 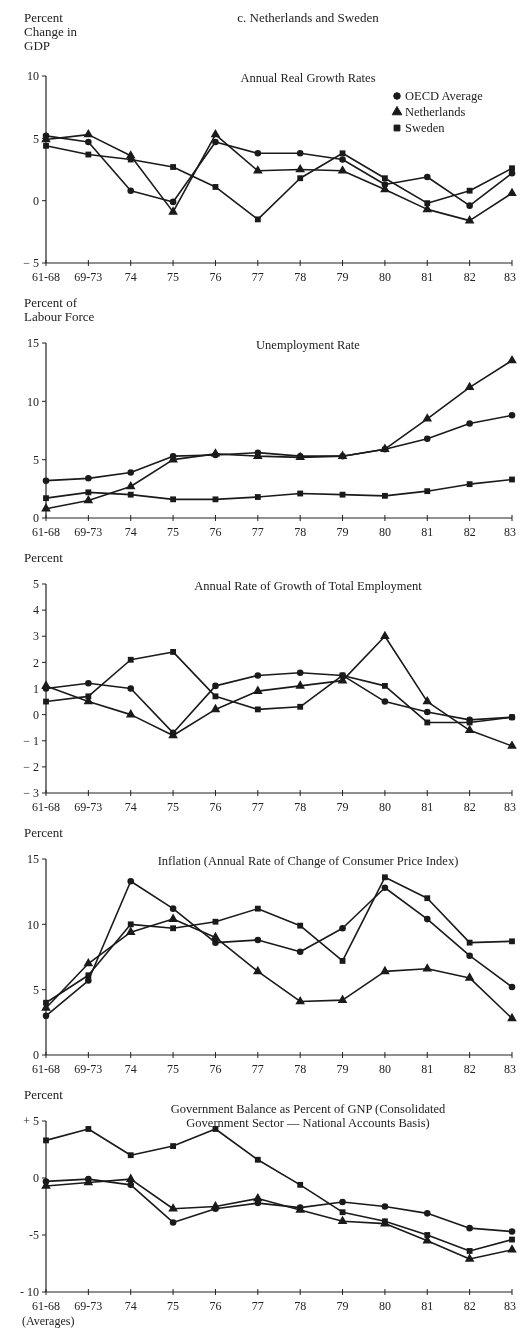 What do you see at coordinates (444, 96) in the screenshot?
I see `legend-label: OECD Average` at bounding box center [444, 96].